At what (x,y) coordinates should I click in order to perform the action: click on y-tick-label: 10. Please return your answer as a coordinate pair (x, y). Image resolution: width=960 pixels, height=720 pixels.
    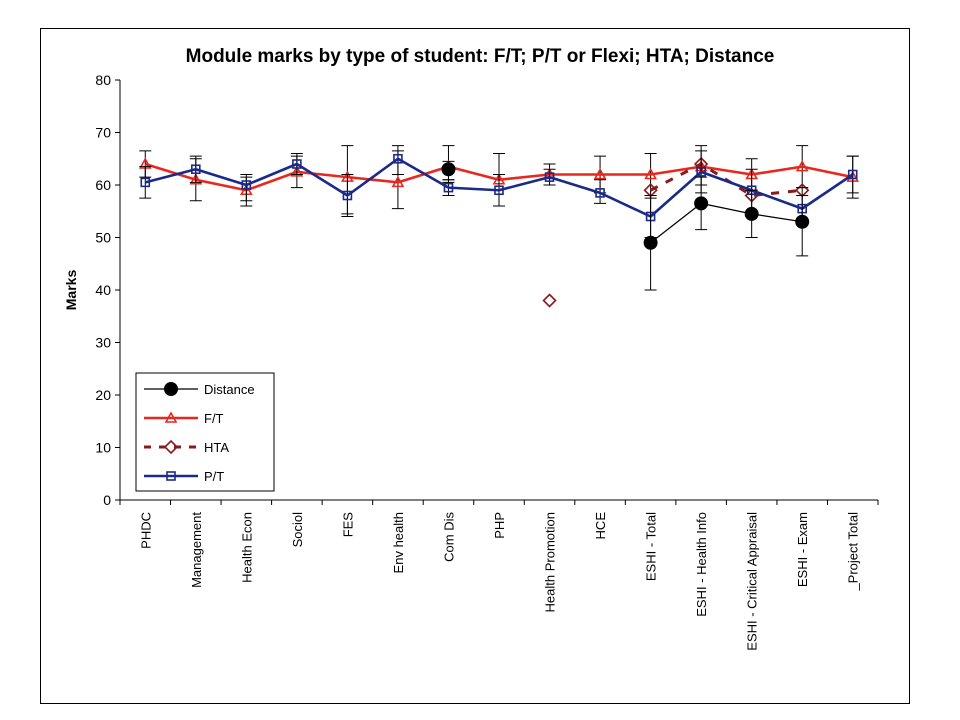
    Looking at the image, I should click on (103, 448).